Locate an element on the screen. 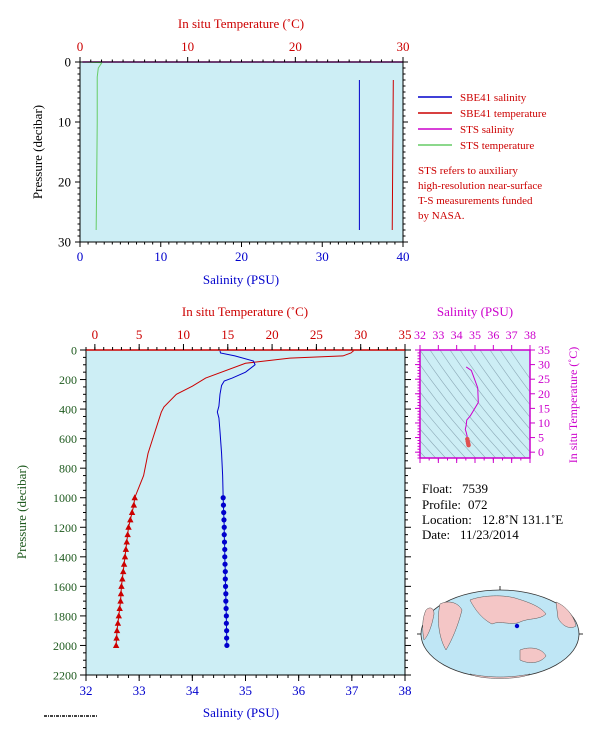 This screenshot has width=601, height=736. full-profile-pressure-tick-label: 0 is located at coordinates (74, 351).